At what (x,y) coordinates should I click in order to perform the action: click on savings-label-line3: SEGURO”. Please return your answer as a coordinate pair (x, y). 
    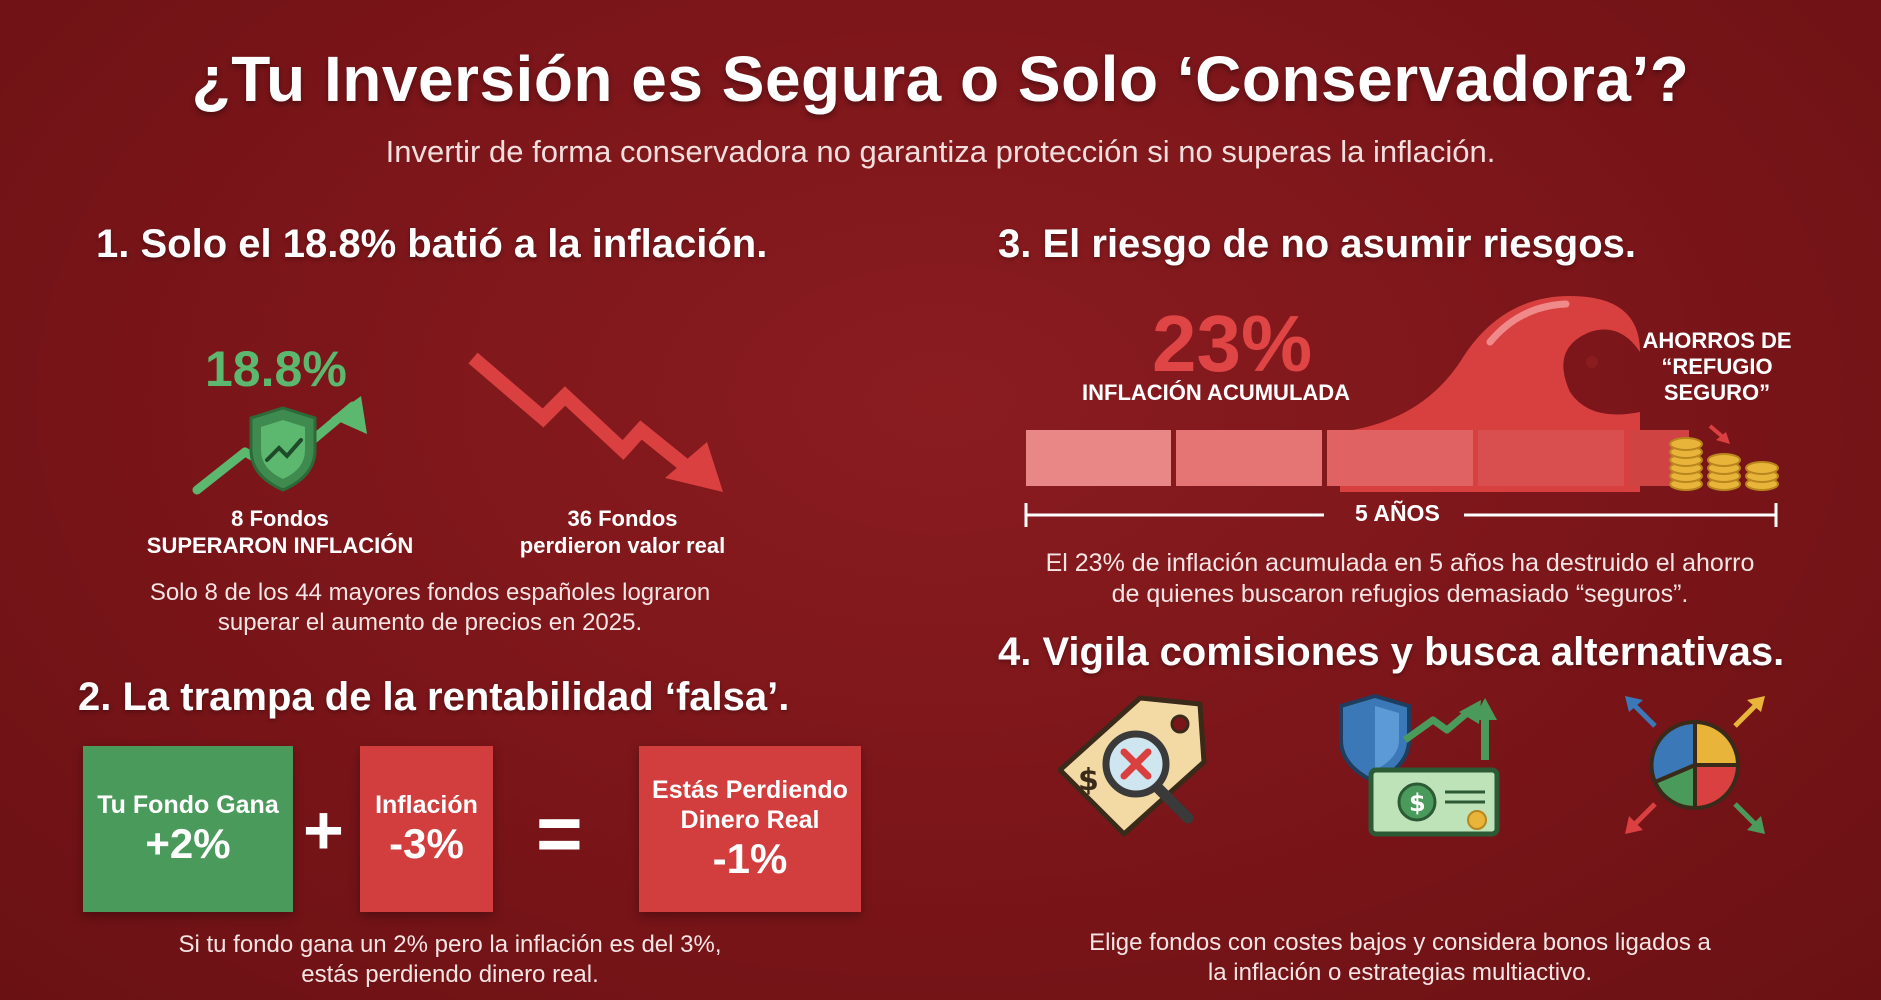
    Looking at the image, I should click on (1717, 392).